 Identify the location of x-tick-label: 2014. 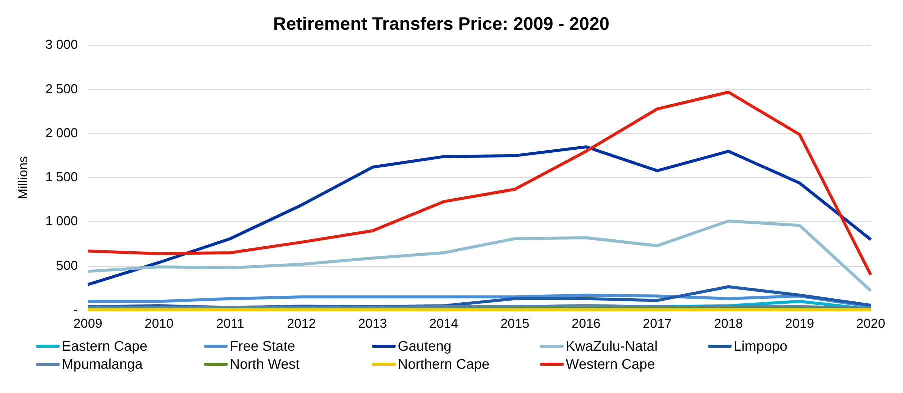
(444, 323).